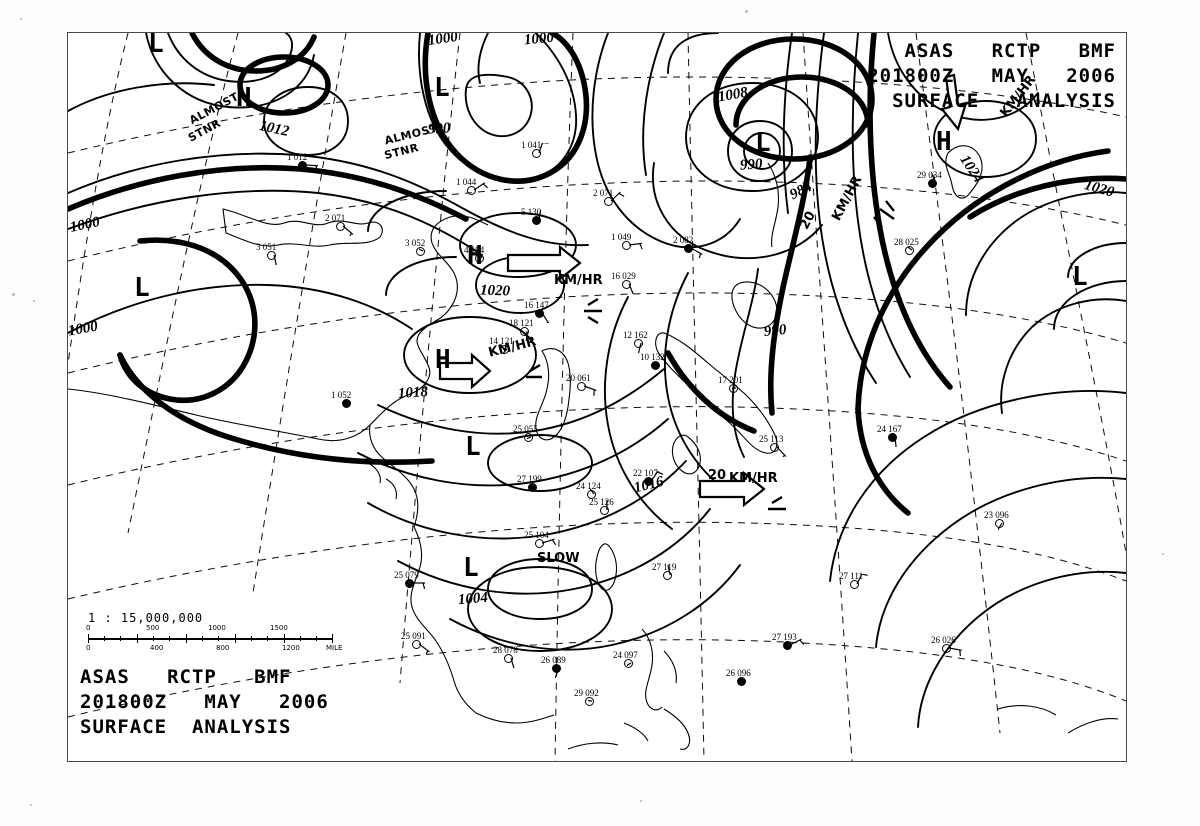  Describe the element at coordinates (578, 378) in the screenshot. I see `station-plot: 20 061` at that location.